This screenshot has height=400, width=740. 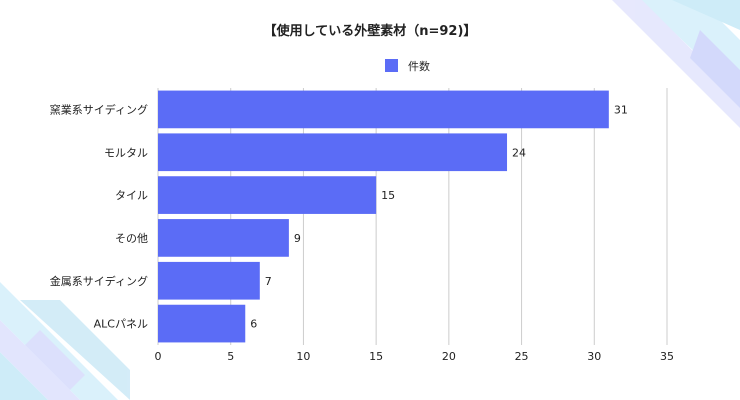 I want to click on x-tick-label: 30, so click(x=594, y=356).